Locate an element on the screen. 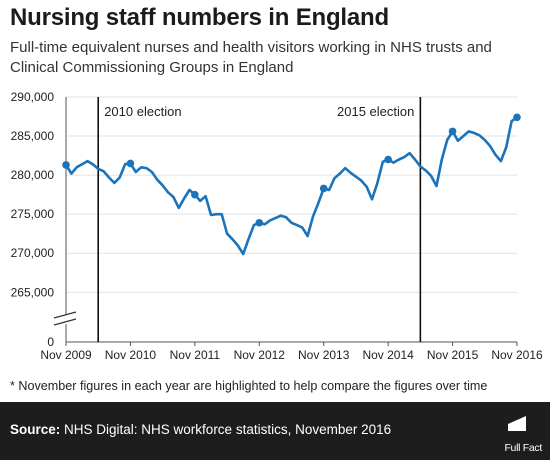  chart-title: Nursing staff numbers in England is located at coordinates (199, 17).